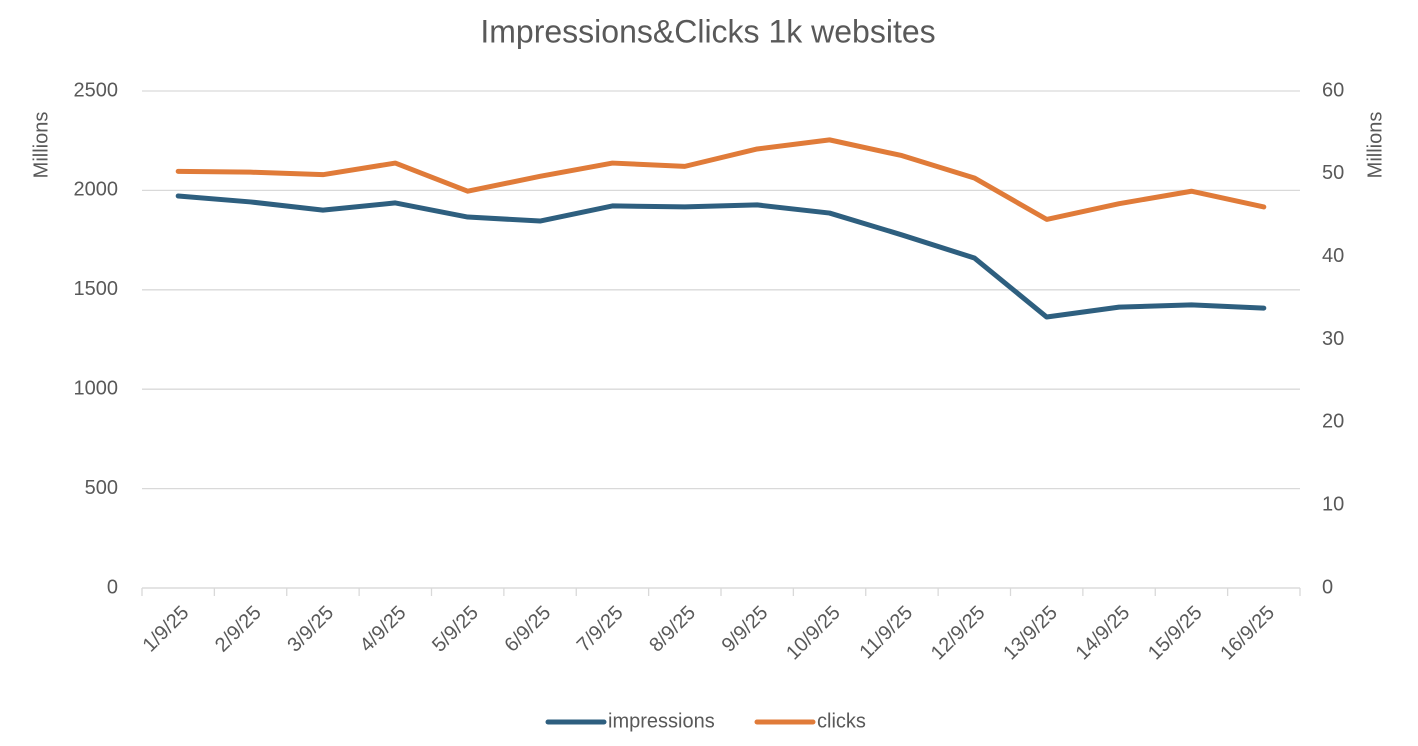  Describe the element at coordinates (1333, 256) in the screenshot. I see `y2-tick-label: 40` at that location.